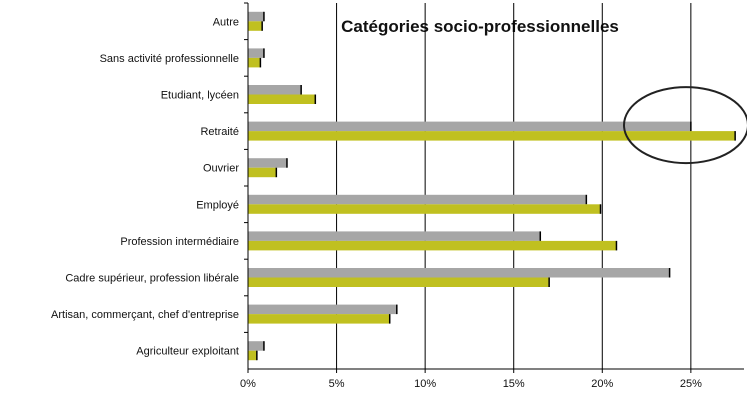 The height and width of the screenshot is (403, 747). I want to click on x-tick-labels: 0% 5% 10% 15% 20% 25%, so click(471, 384).